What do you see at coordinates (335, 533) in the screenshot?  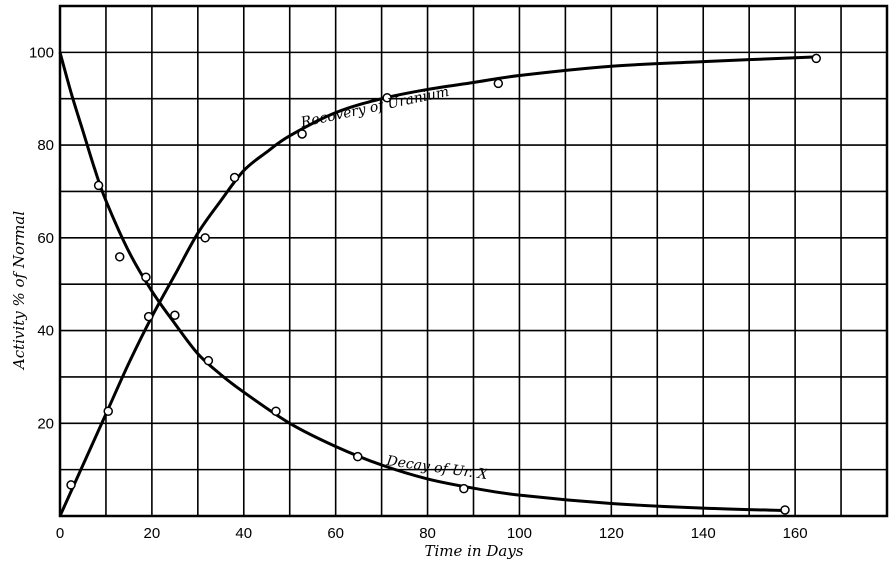 I see `x-tick-label: 60` at bounding box center [335, 533].